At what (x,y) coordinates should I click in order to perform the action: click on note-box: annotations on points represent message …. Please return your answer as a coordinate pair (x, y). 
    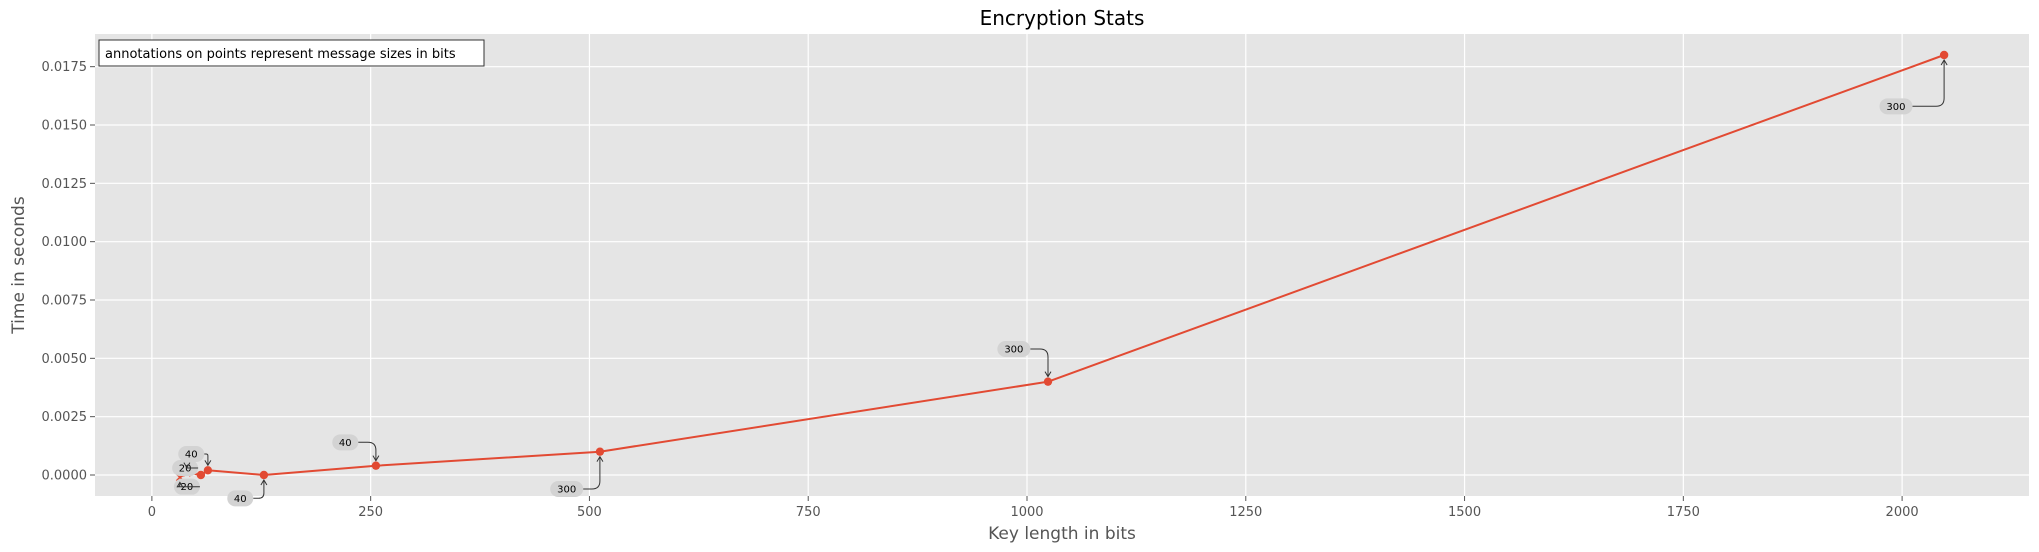
    Looking at the image, I should click on (291, 53).